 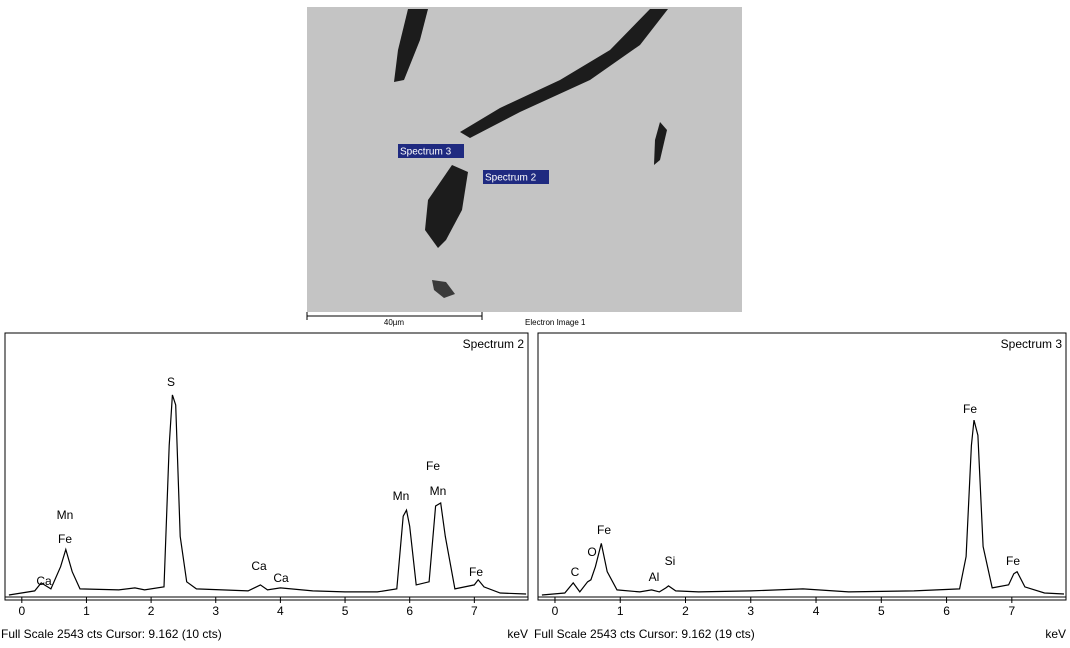 What do you see at coordinates (494, 344) in the screenshot?
I see `spectrum-title: Spectrum 2` at bounding box center [494, 344].